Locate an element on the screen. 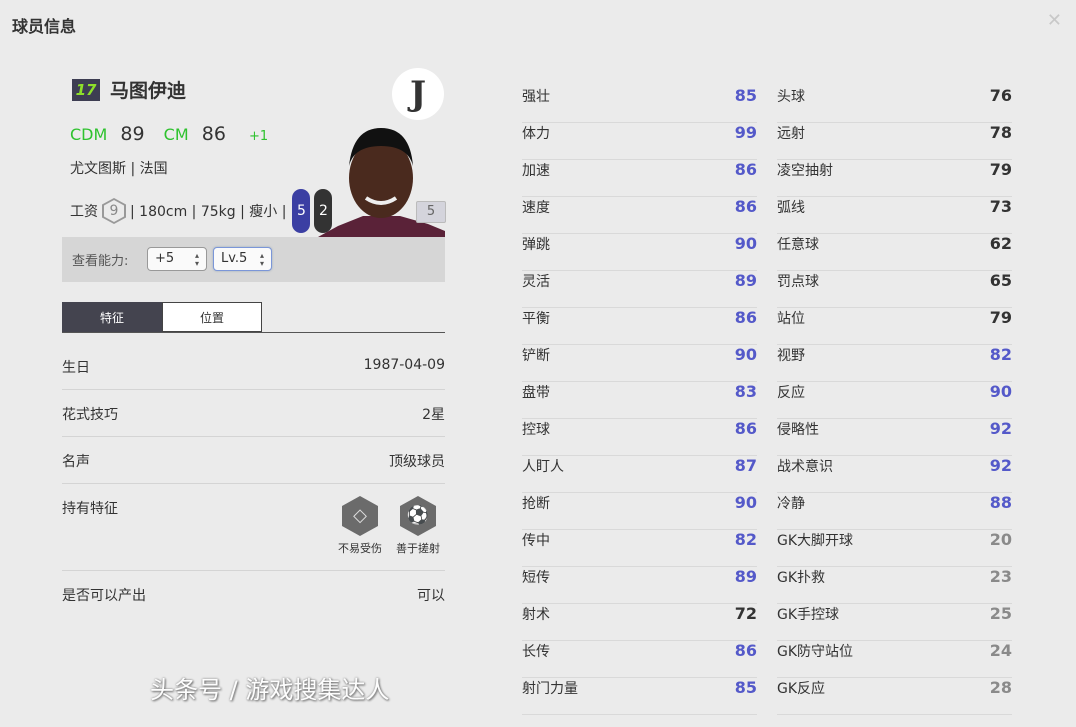  stat-row: 长传 86 is located at coordinates (639, 659).